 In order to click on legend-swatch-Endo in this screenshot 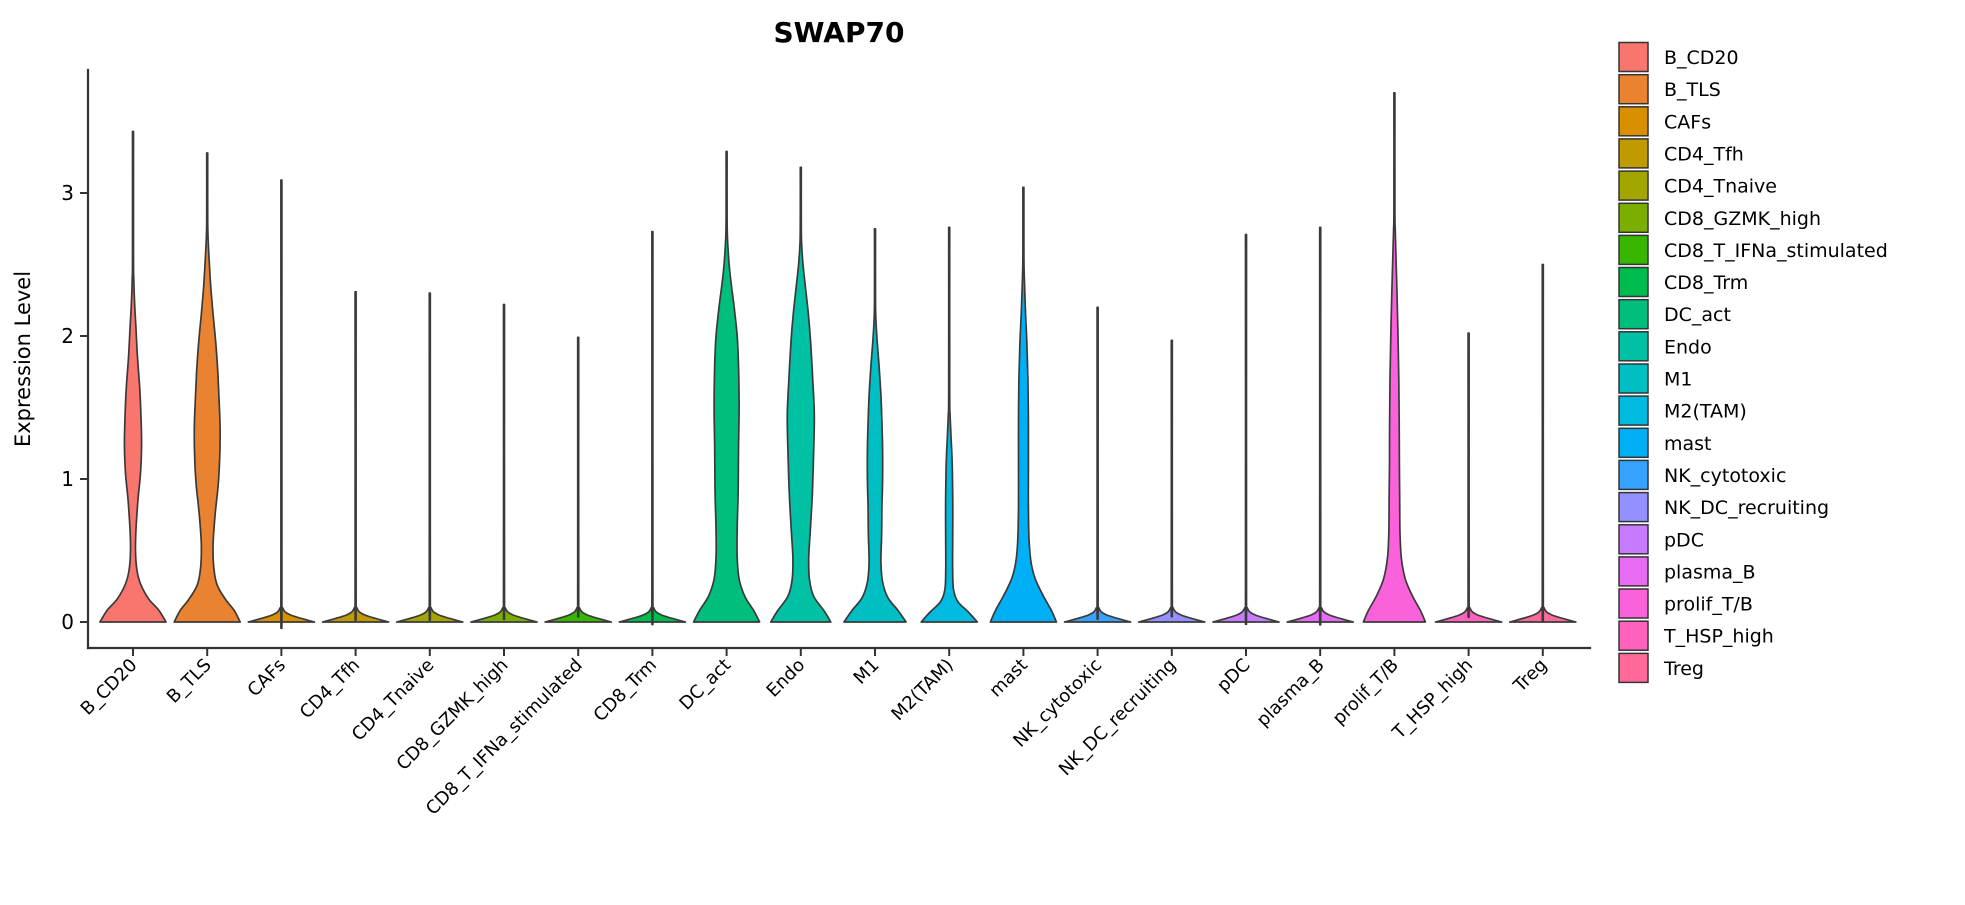, I will do `click(1633, 346)`.